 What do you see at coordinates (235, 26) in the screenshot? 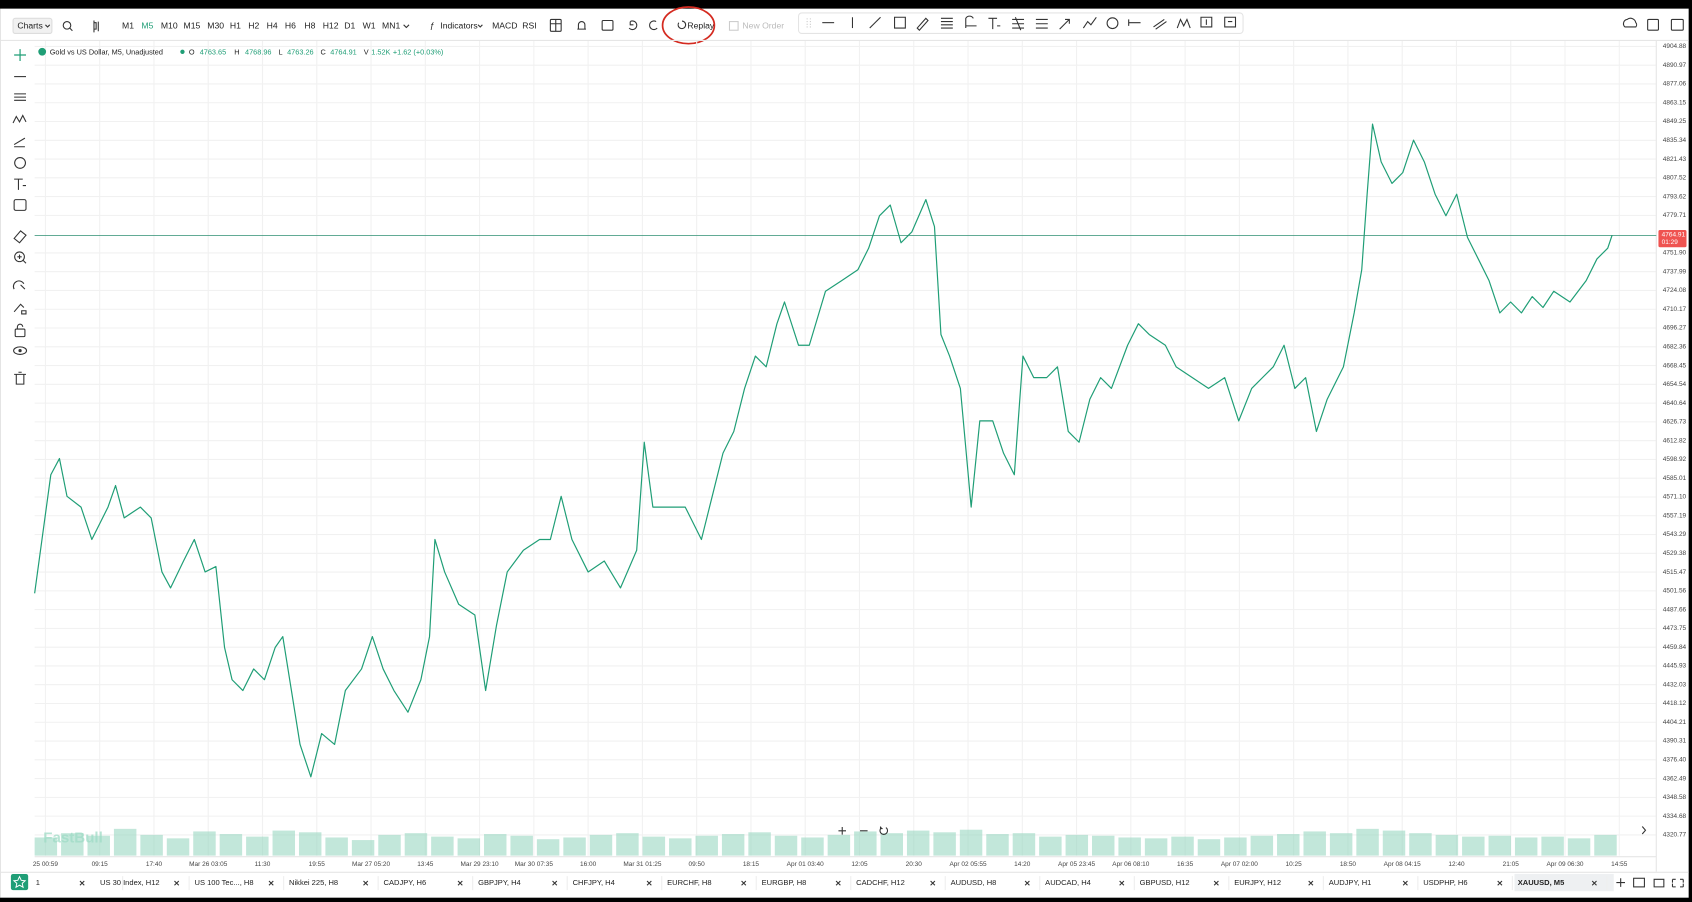
I see `timeframe-button: H1` at bounding box center [235, 26].